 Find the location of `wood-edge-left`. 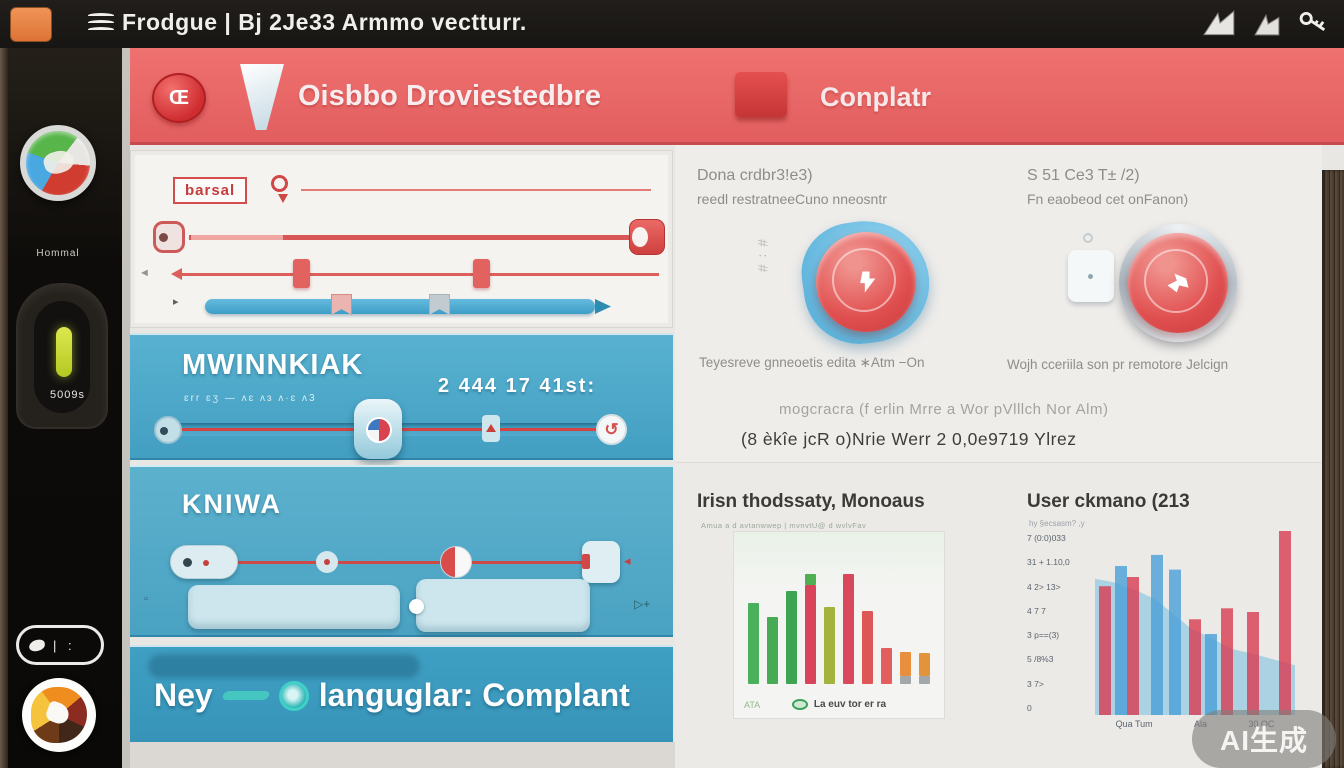

wood-edge-left is located at coordinates (4, 408).